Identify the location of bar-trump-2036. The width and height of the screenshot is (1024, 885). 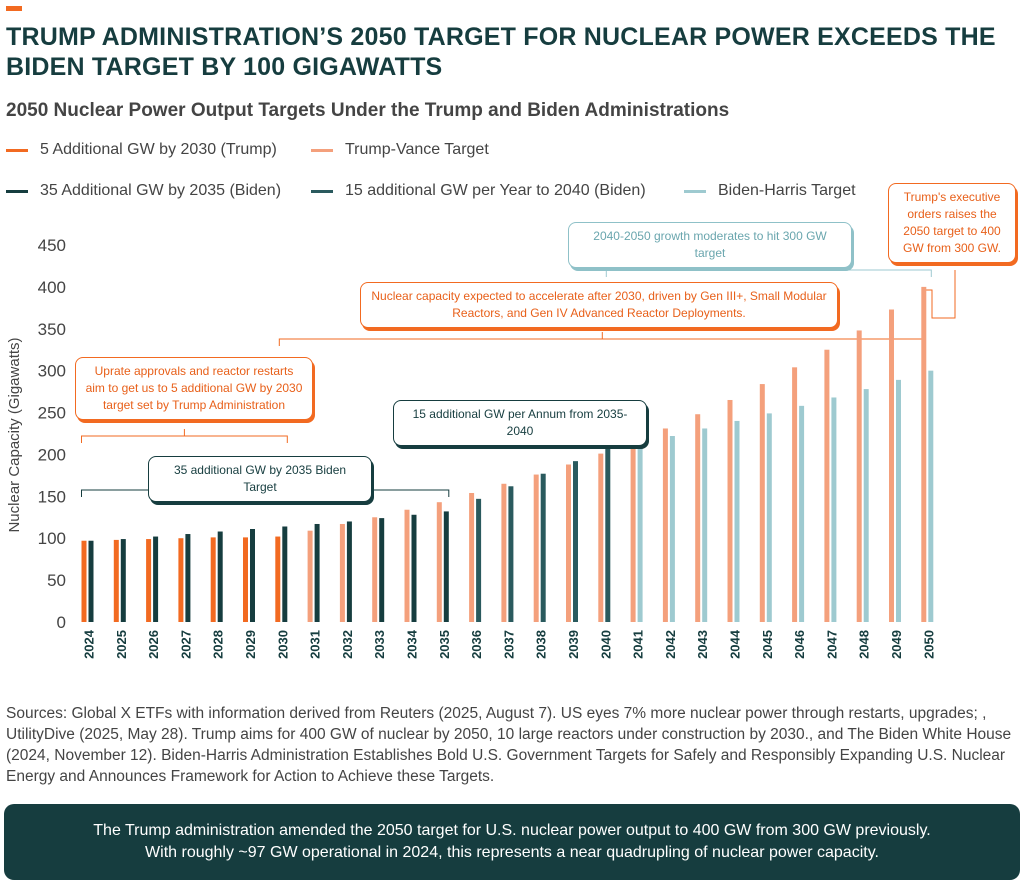
(472, 557).